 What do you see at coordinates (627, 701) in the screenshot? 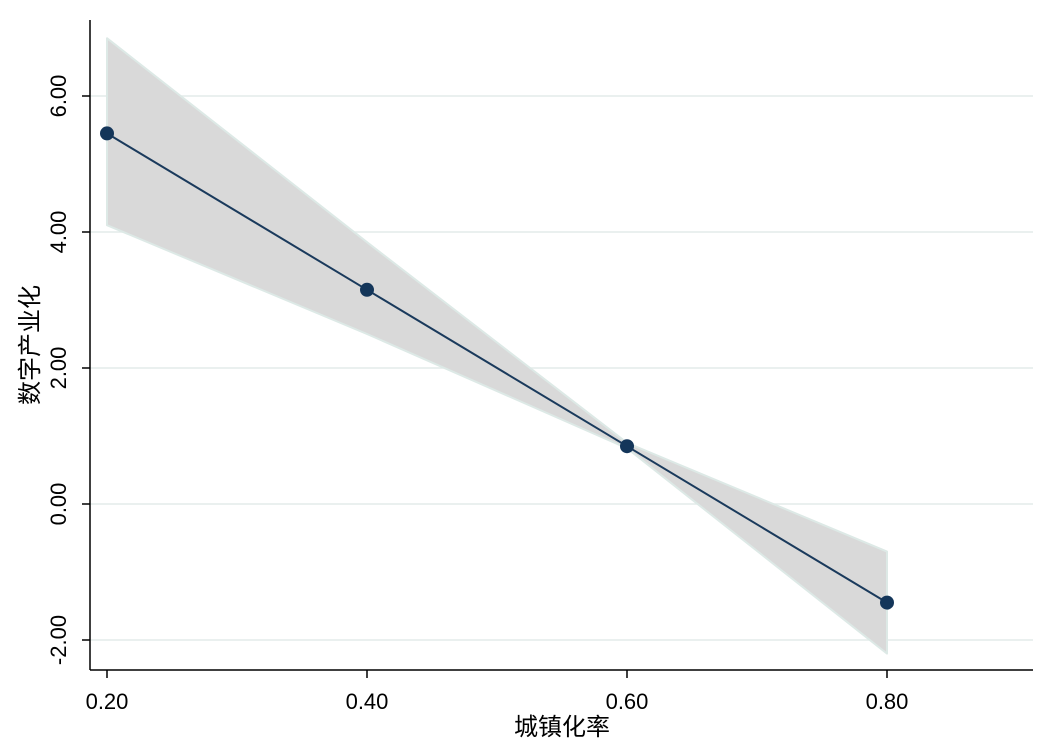
I see `x-tick-label: 0.60` at bounding box center [627, 701].